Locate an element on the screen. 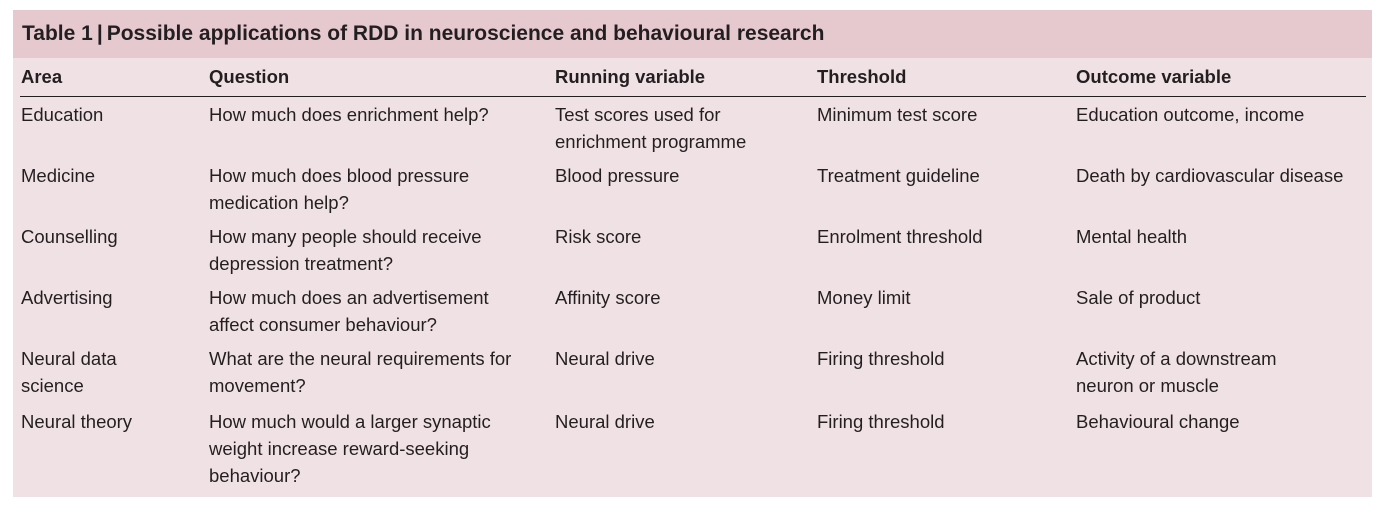  cell-threshold: Enrolment threshold is located at coordinates (900, 236).